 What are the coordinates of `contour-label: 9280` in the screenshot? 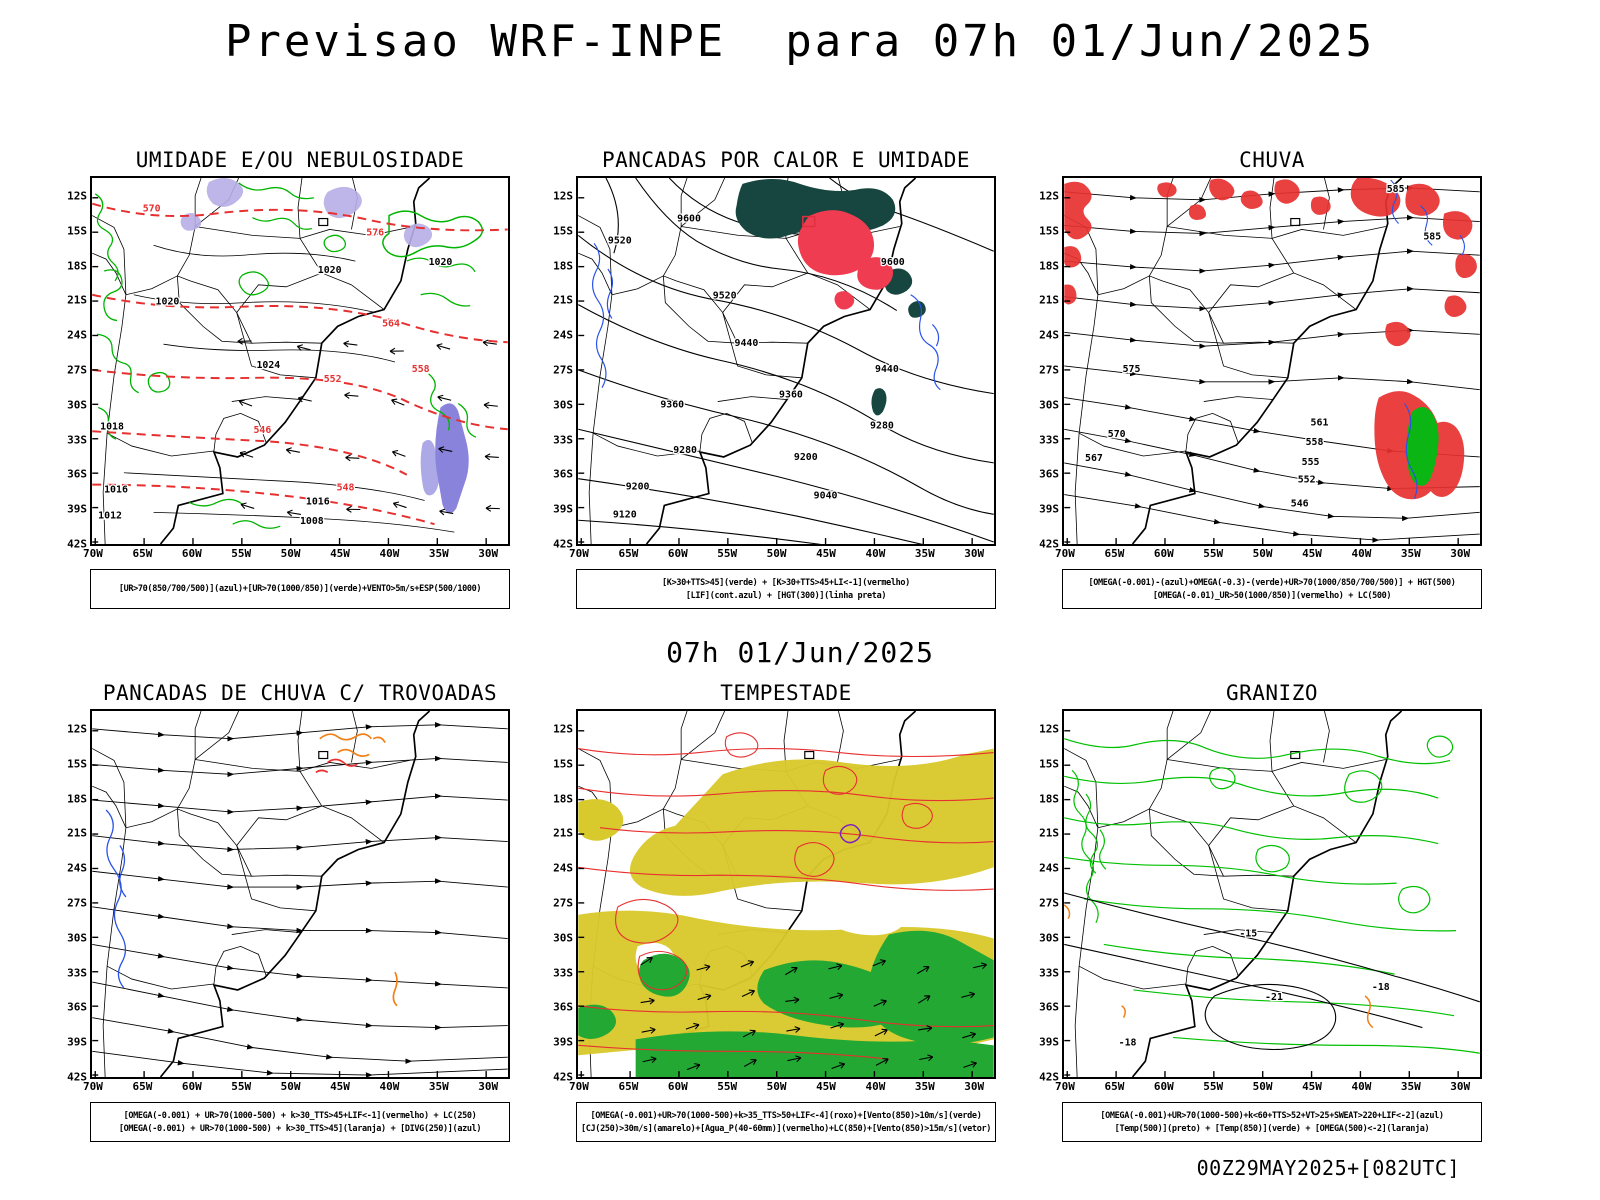 It's located at (882, 425).